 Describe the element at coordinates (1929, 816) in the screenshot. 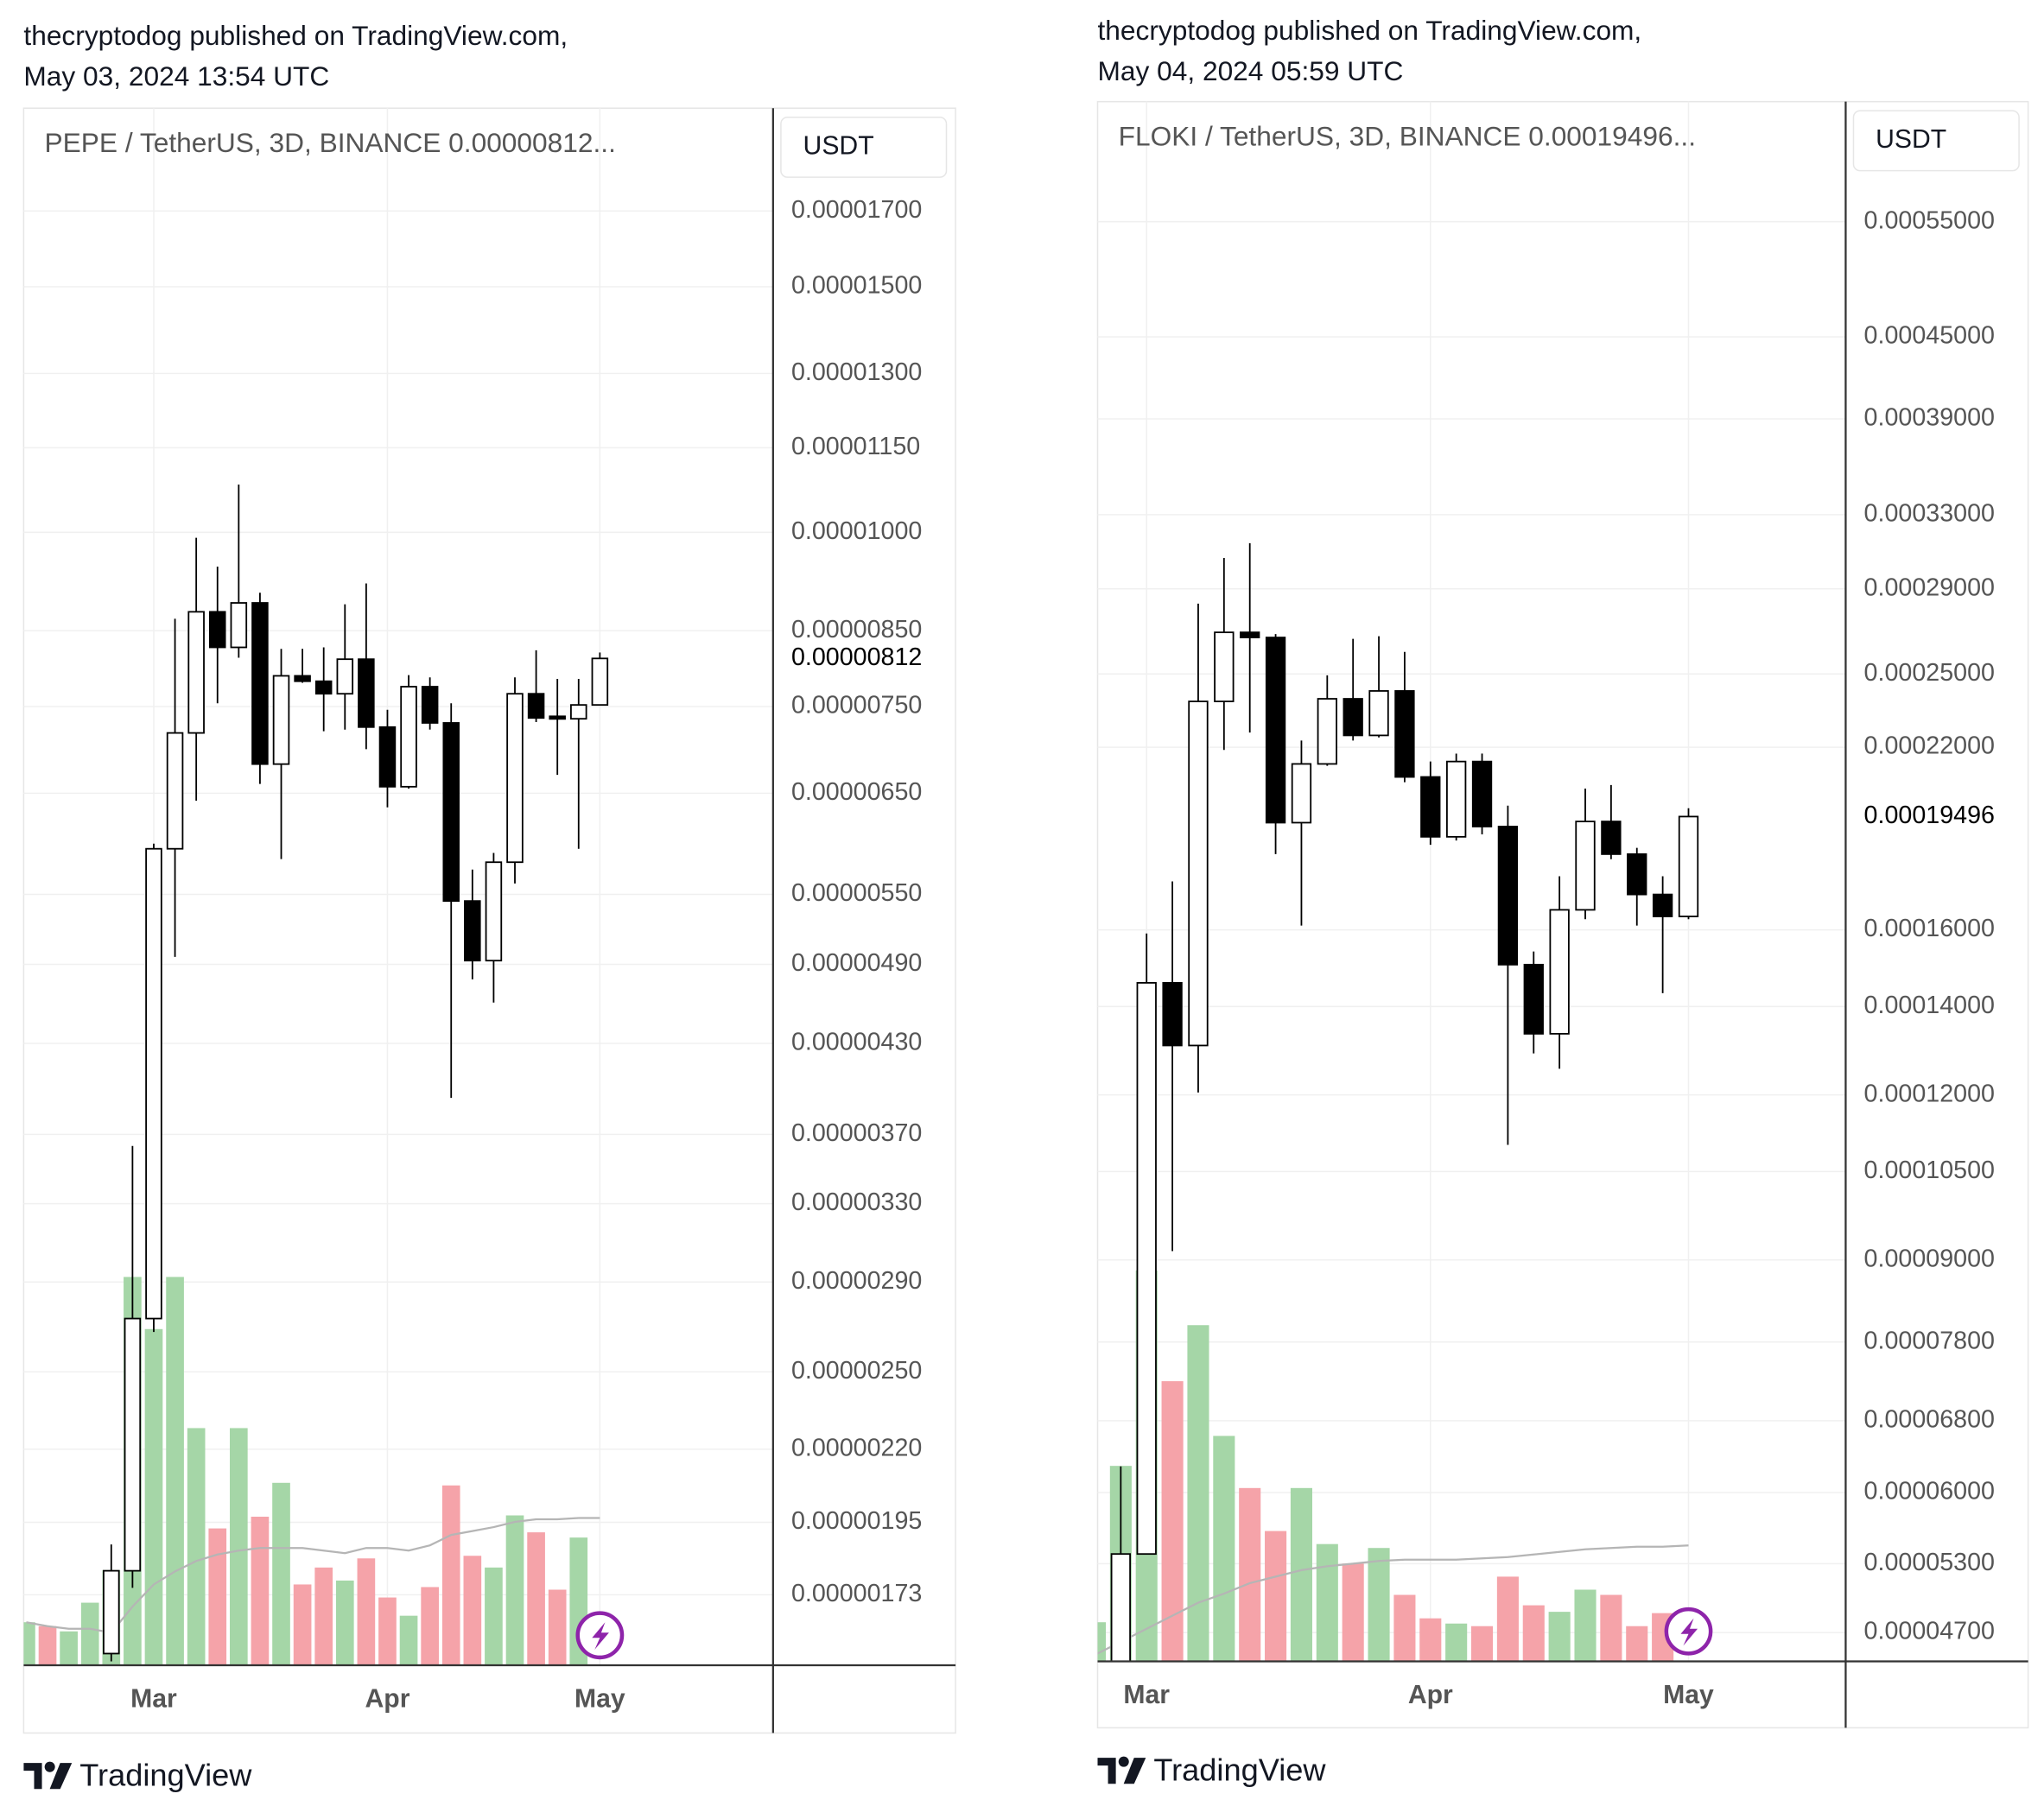

I see `last-price-label: 0.00019496` at that location.